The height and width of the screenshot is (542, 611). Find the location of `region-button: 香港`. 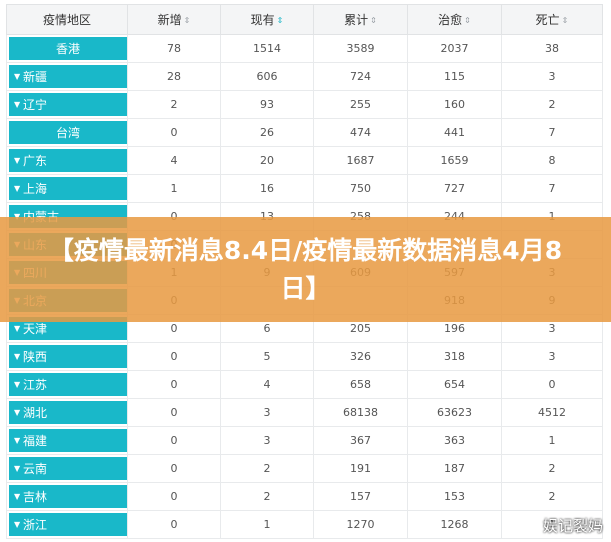

region-button: 香港 is located at coordinates (68, 48).